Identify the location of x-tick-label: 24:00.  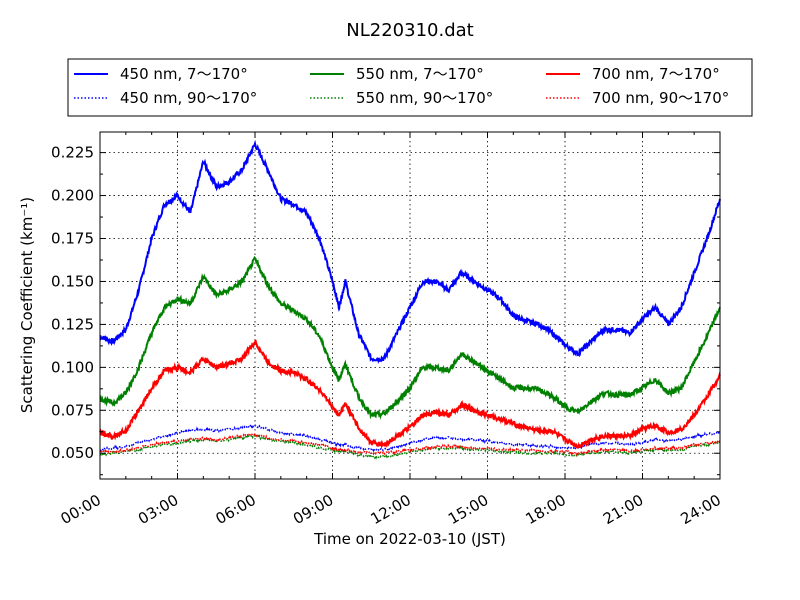
(701, 509).